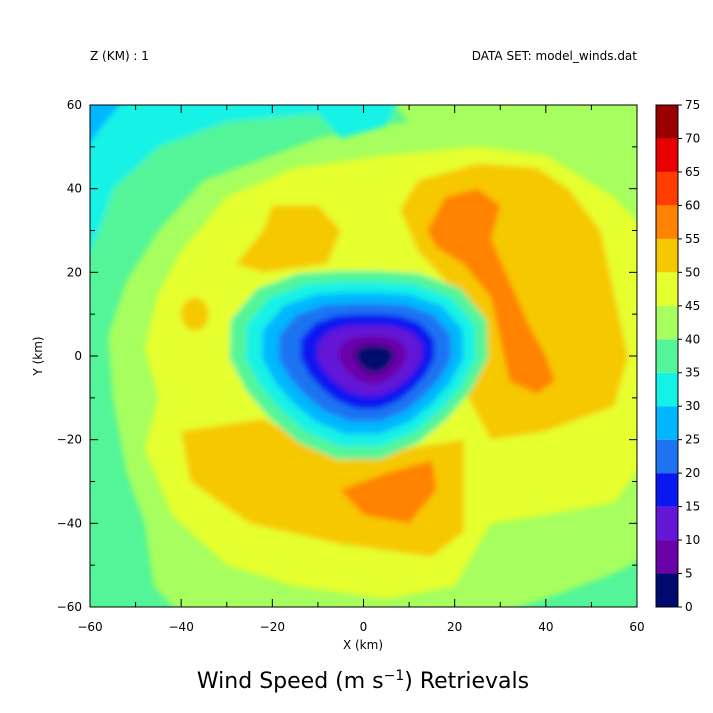 The width and height of the screenshot is (713, 713). I want to click on x-tick-label: 60, so click(636, 627).